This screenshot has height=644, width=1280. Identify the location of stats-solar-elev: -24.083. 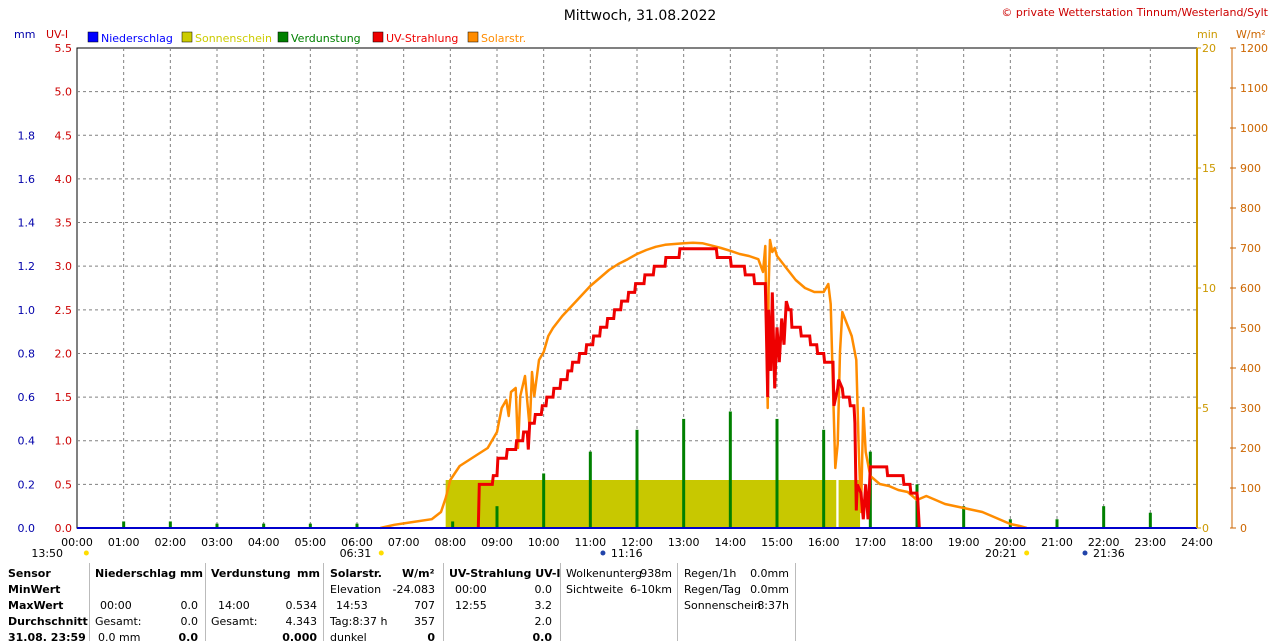
(413, 589).